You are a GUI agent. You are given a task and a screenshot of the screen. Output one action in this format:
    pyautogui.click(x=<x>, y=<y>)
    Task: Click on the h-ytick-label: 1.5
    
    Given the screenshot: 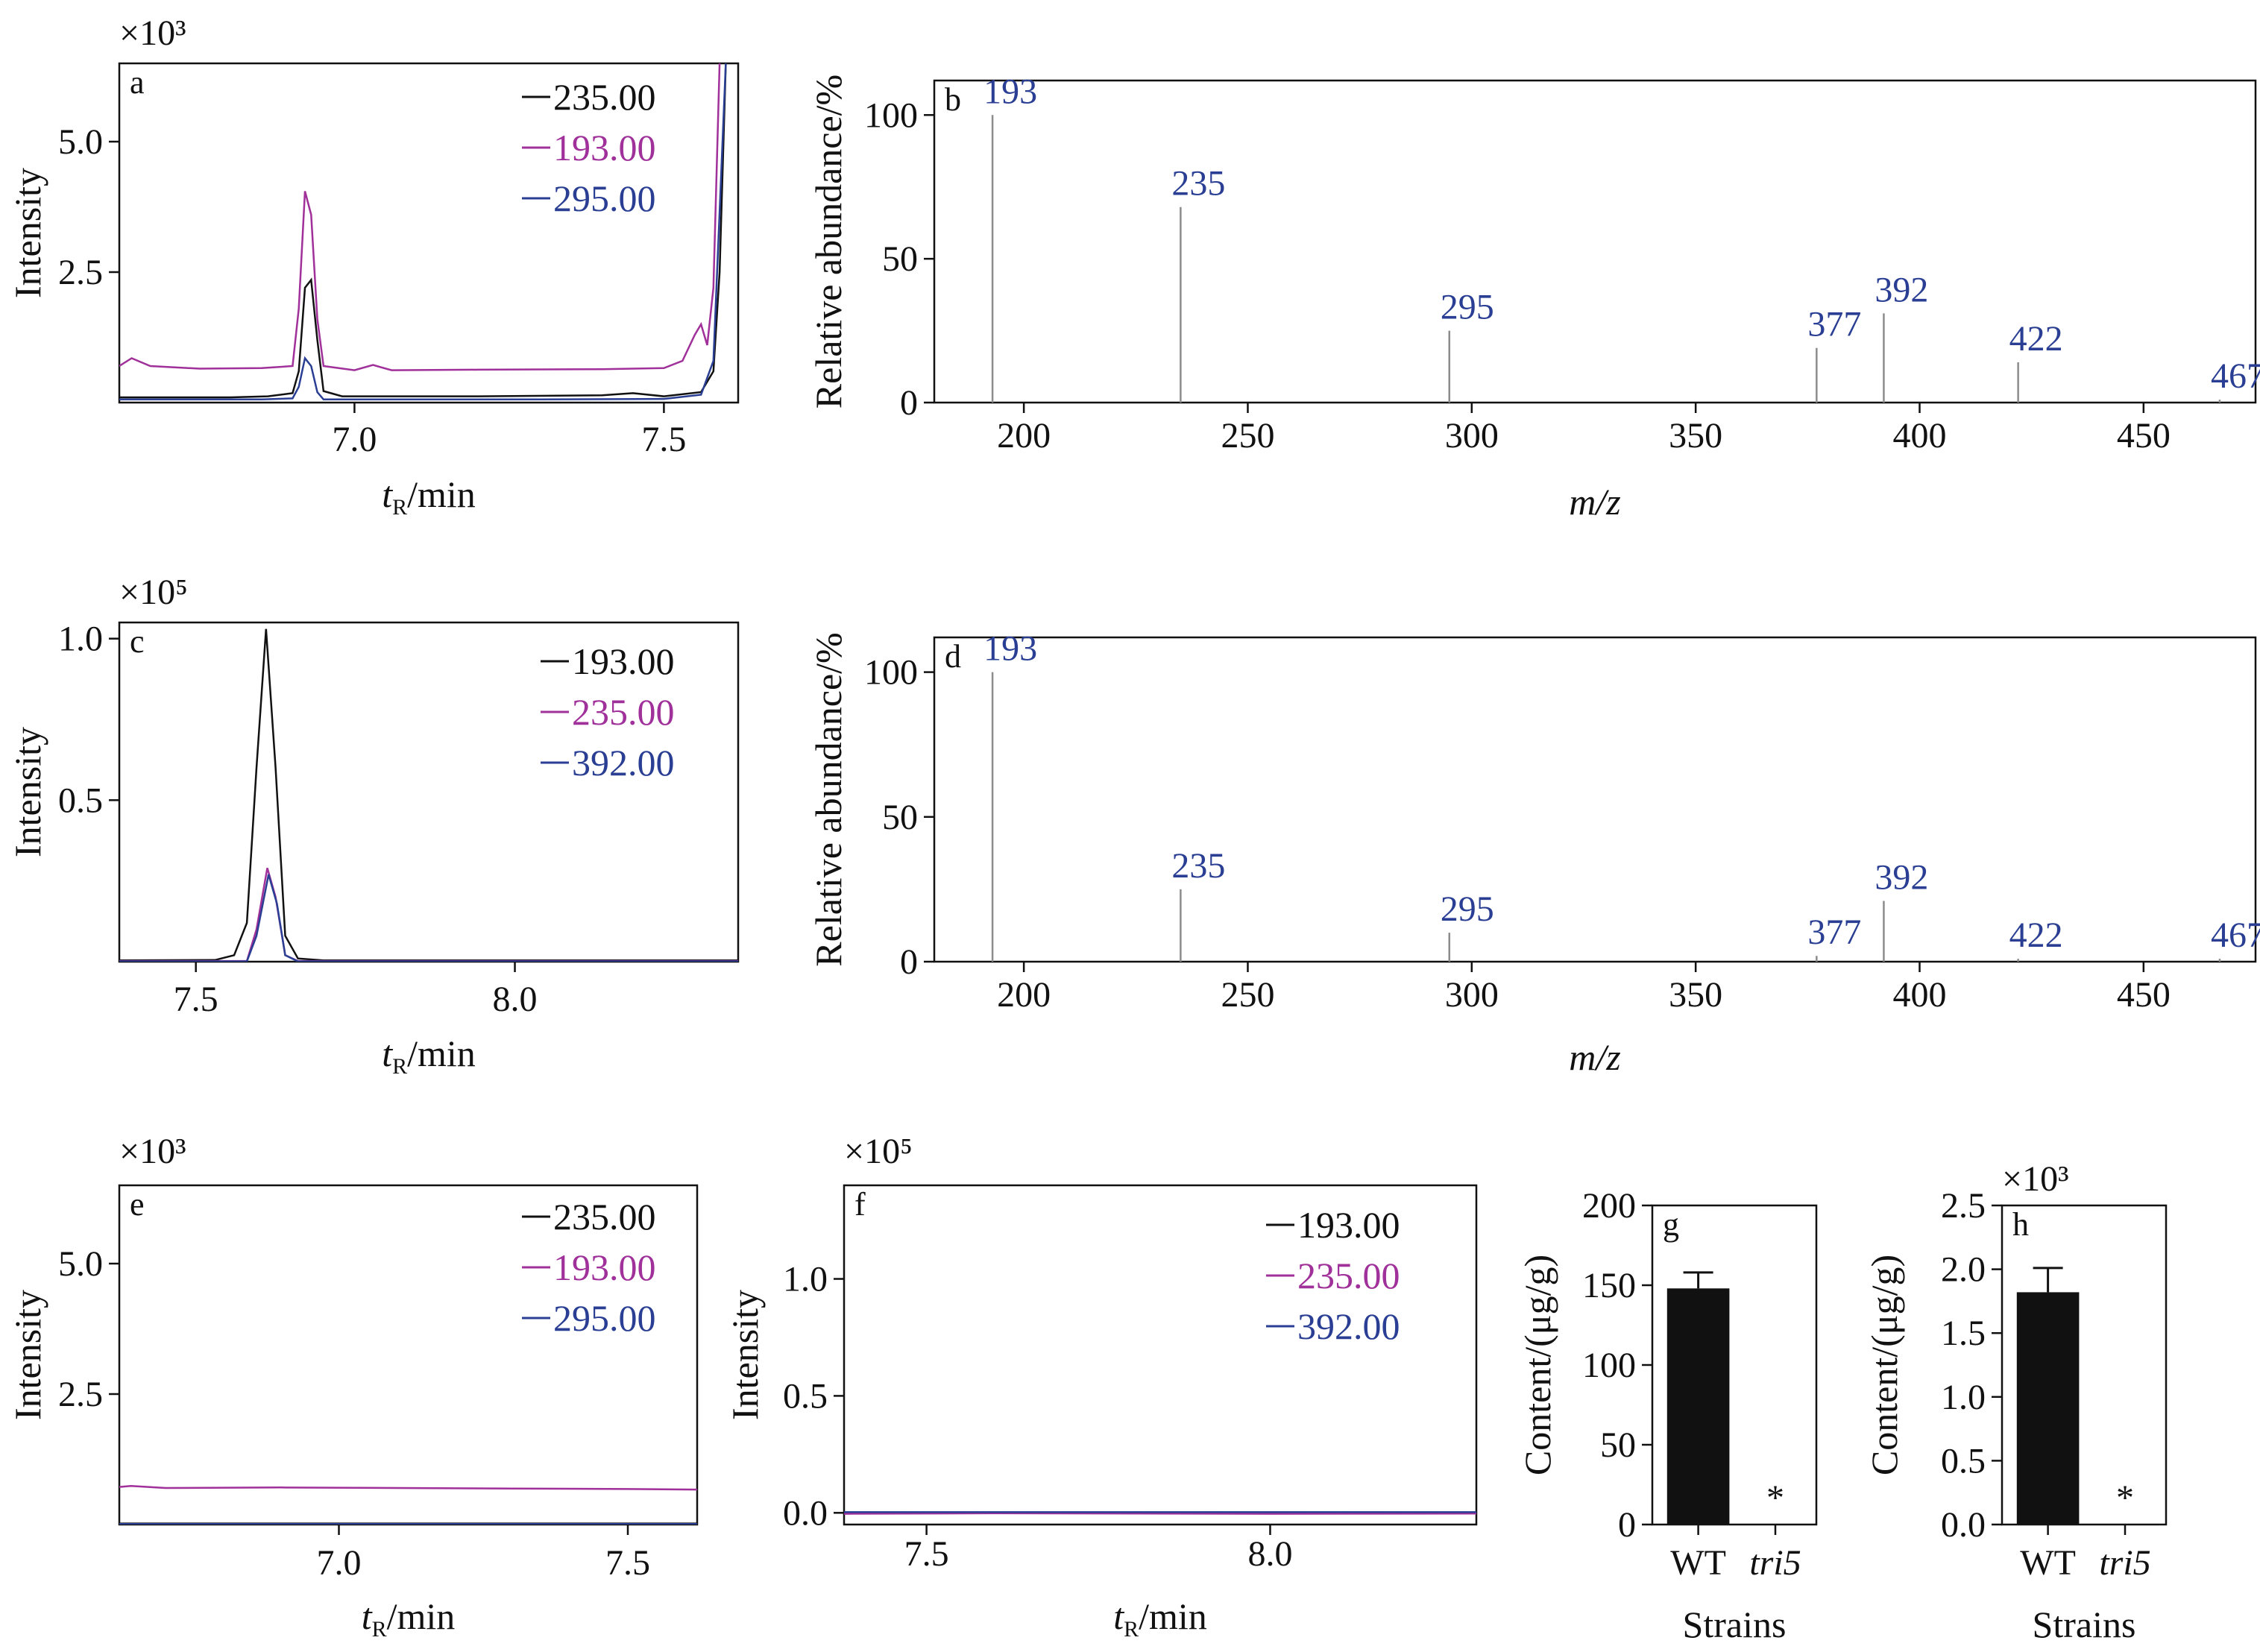 What is the action you would take?
    pyautogui.click(x=1963, y=1333)
    